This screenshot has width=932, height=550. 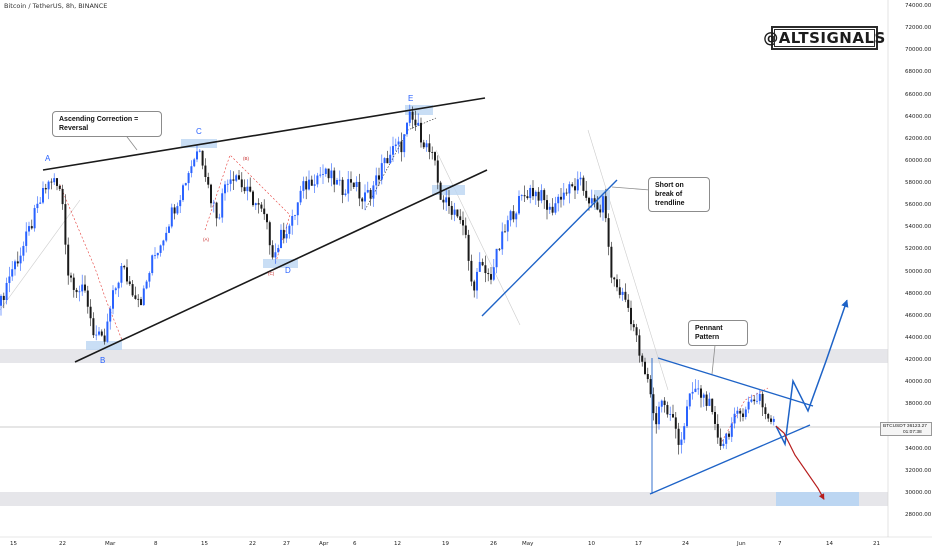 What do you see at coordinates (918, 315) in the screenshot?
I see `price-axis-label: 46000.00` at bounding box center [918, 315].